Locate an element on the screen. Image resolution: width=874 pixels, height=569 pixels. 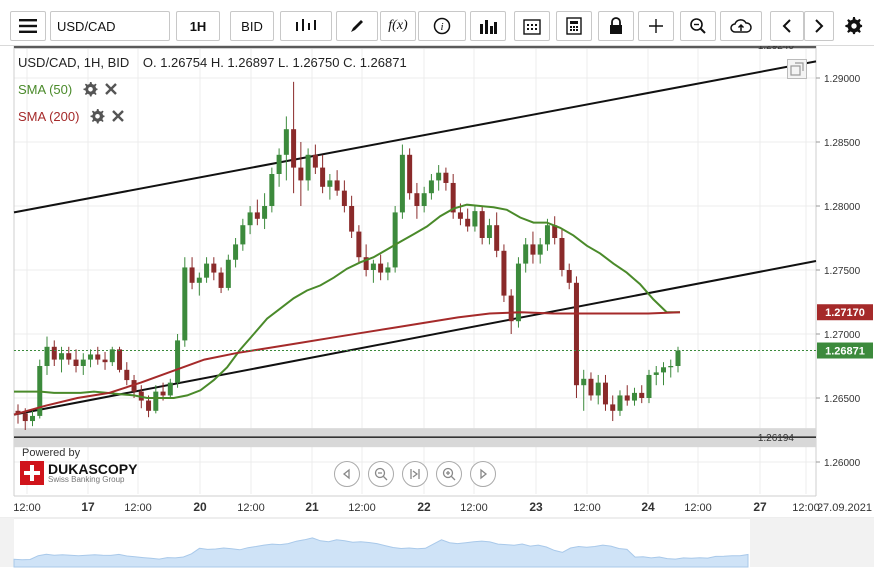
forward-button is located at coordinates (483, 474).